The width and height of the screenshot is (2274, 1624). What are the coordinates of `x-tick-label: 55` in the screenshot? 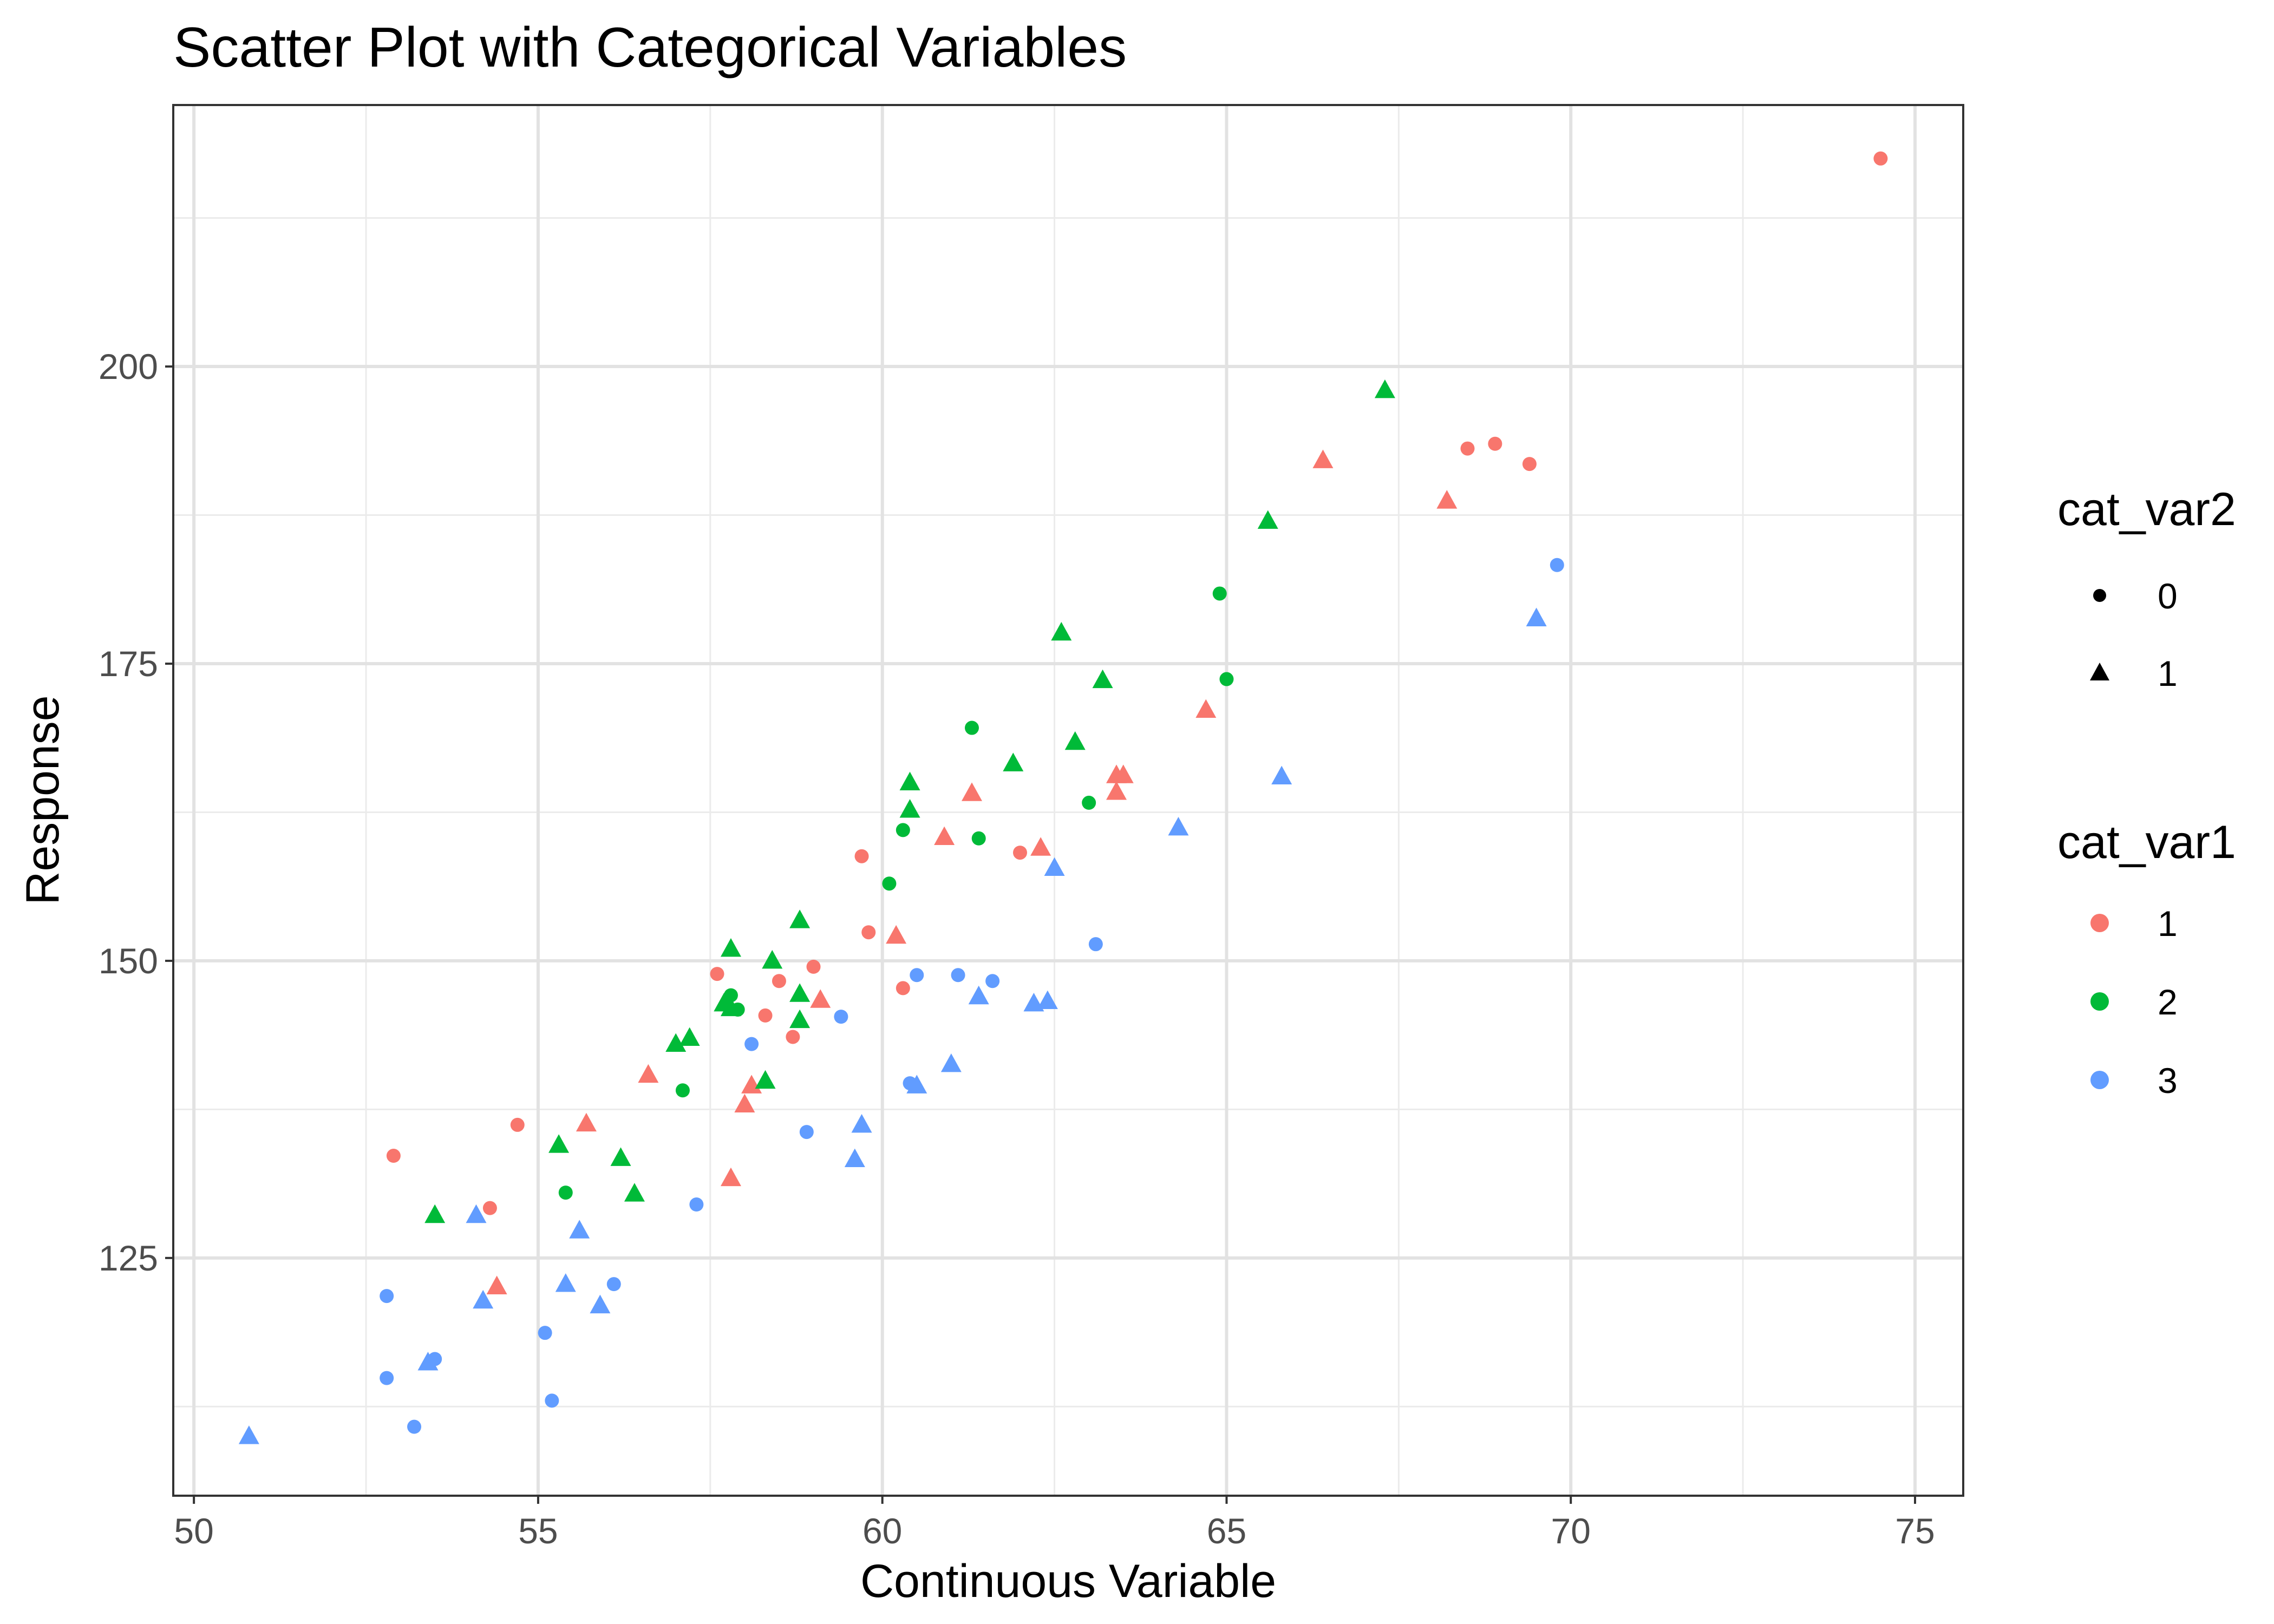 It's located at (538, 1531).